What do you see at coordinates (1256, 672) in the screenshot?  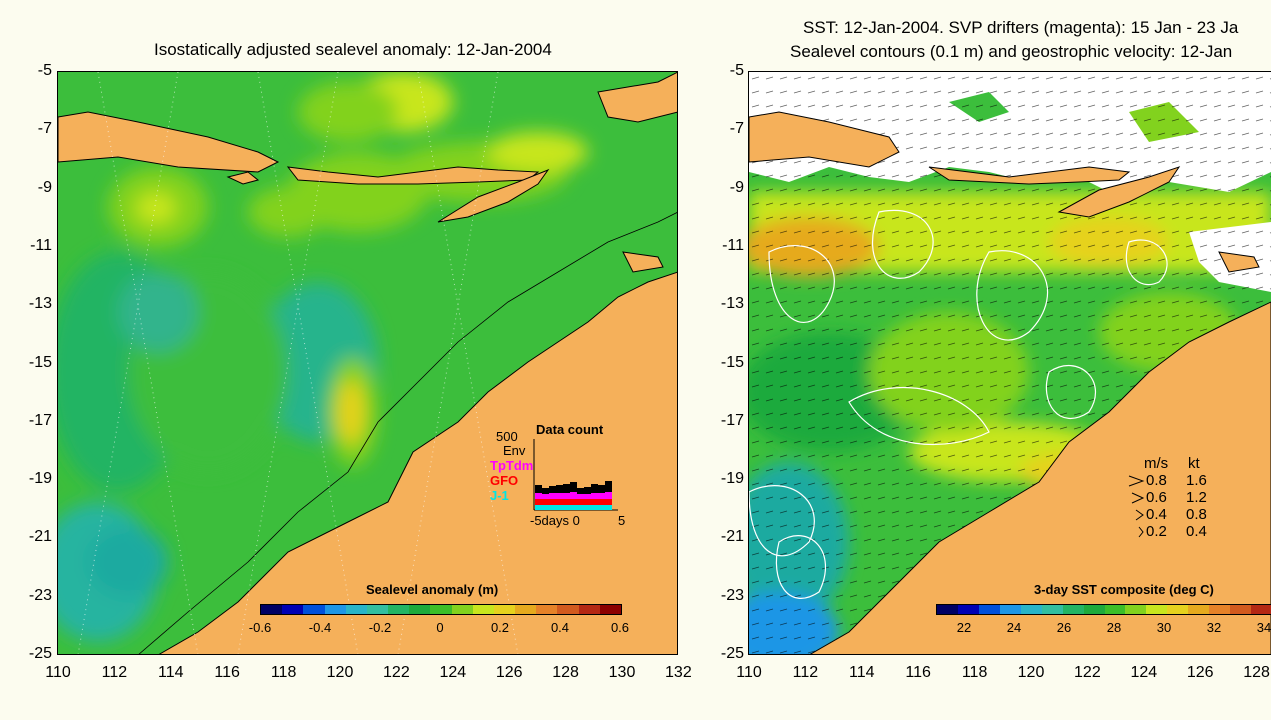 I see `right-x-tick-label: 128` at bounding box center [1256, 672].